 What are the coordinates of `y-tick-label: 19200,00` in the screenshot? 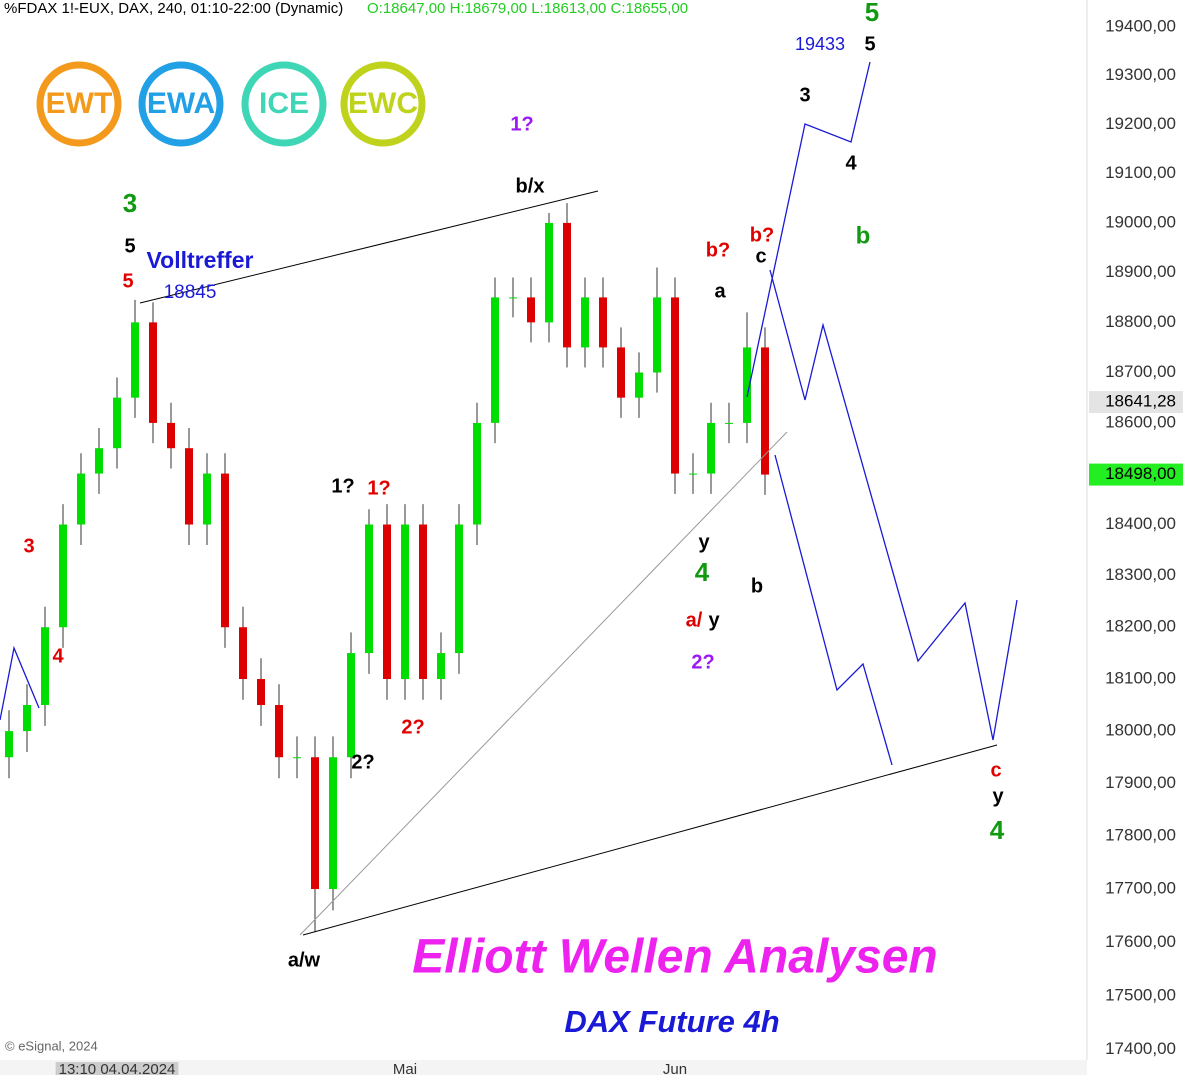 It's located at (1140, 123).